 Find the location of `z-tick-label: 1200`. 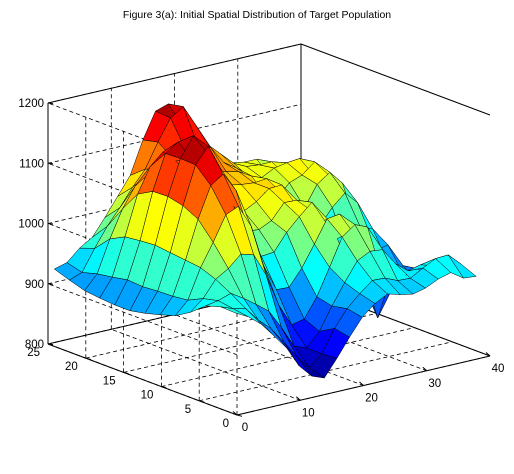

z-tick-label: 1200 is located at coordinates (31, 104).